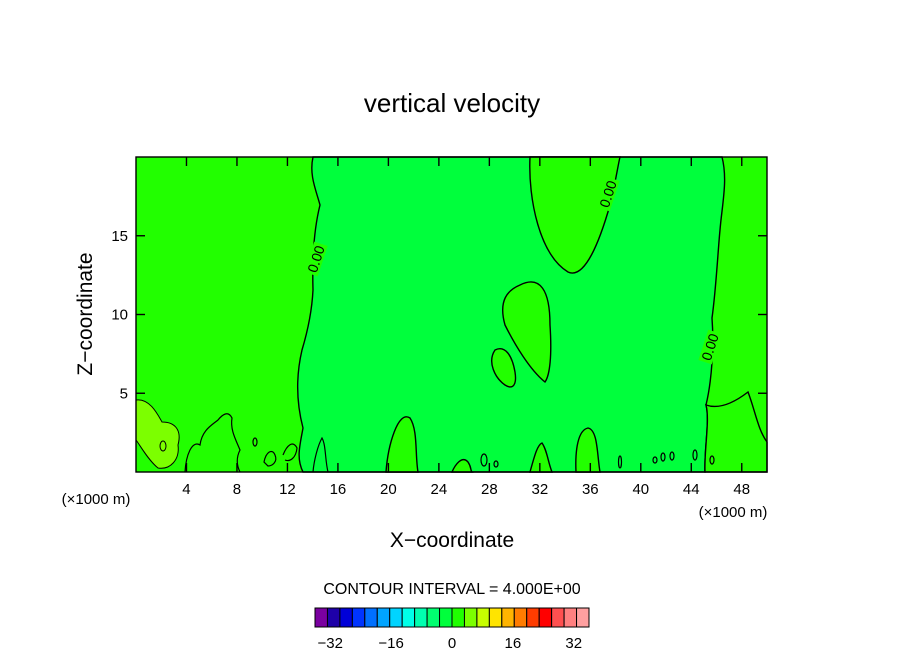  Describe the element at coordinates (287, 489) in the screenshot. I see `x-tick-label: 12` at that location.